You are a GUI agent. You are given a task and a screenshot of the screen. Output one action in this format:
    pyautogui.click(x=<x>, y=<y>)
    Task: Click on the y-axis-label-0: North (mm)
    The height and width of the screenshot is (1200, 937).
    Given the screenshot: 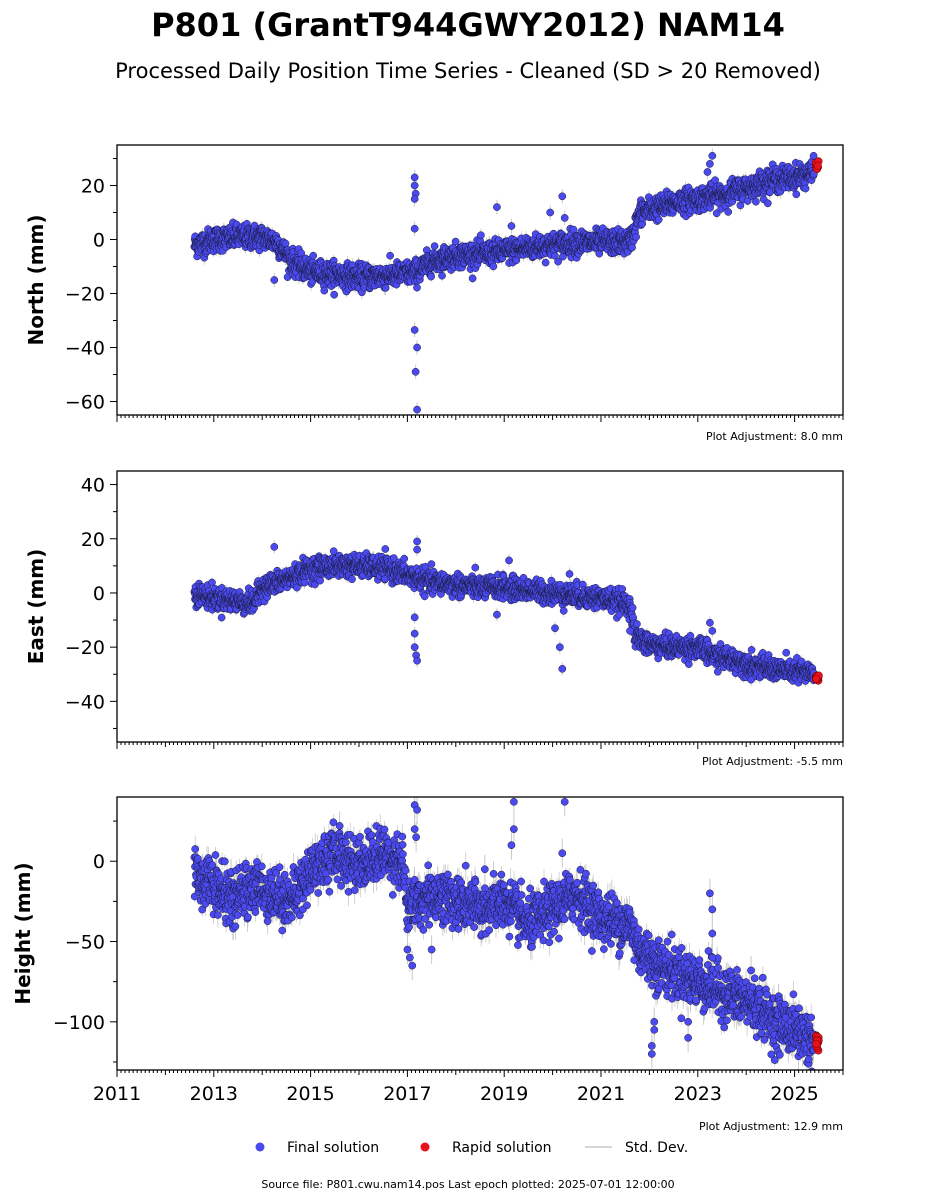 What is the action you would take?
    pyautogui.click(x=36, y=279)
    